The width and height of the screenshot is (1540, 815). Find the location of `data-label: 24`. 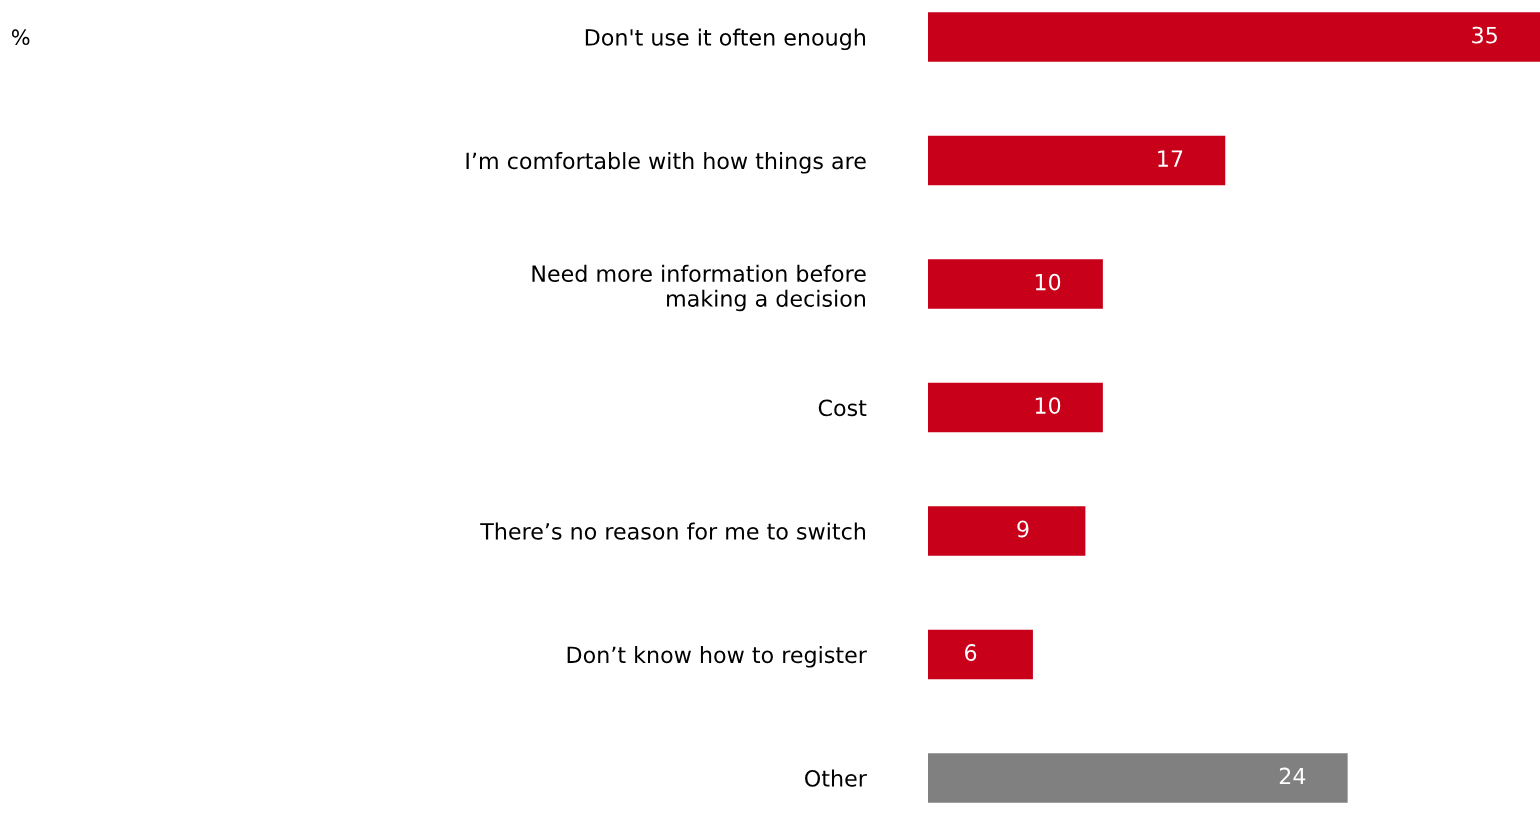

data-label: 24 is located at coordinates (1292, 776).